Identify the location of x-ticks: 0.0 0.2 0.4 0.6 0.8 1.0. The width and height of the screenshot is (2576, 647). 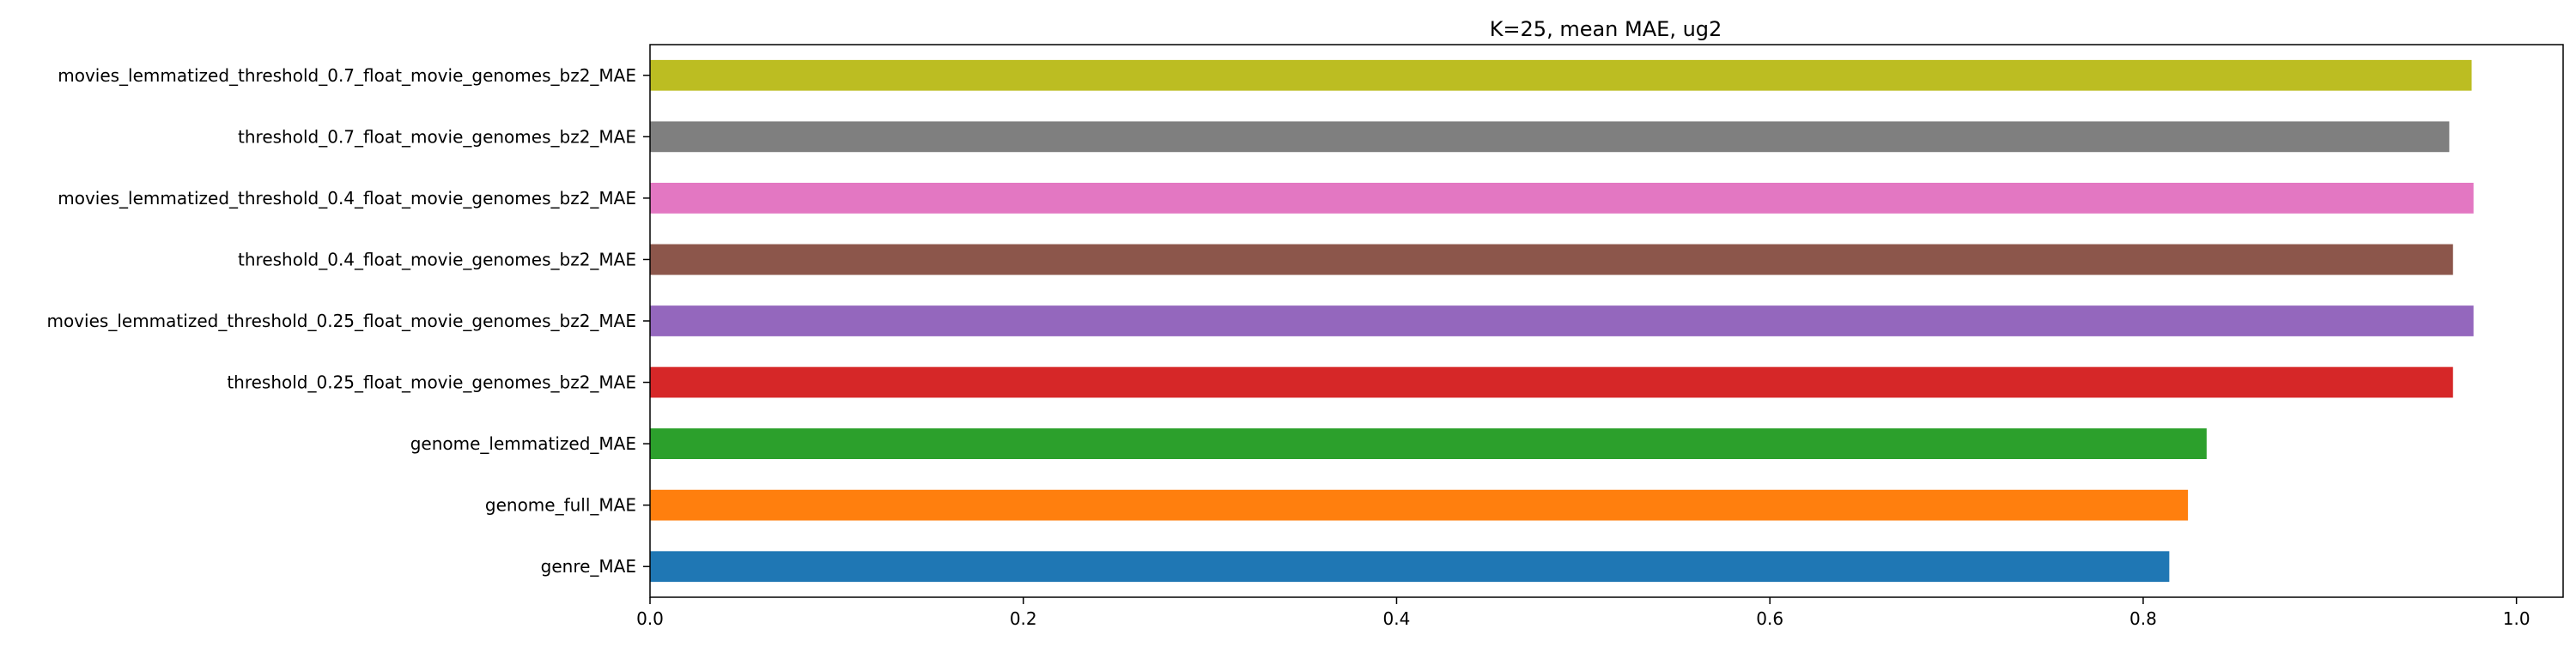
(1583, 613).